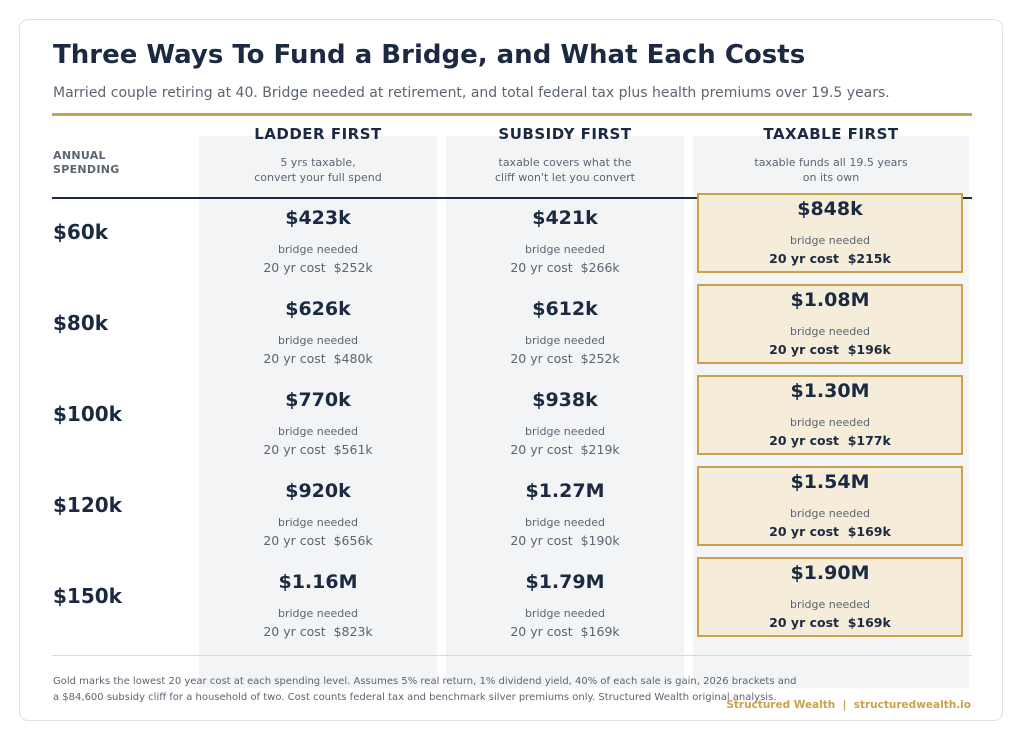 The image size is (1024, 742). Describe the element at coordinates (830, 573) in the screenshot. I see `bridge-amount: $1.90M` at that location.